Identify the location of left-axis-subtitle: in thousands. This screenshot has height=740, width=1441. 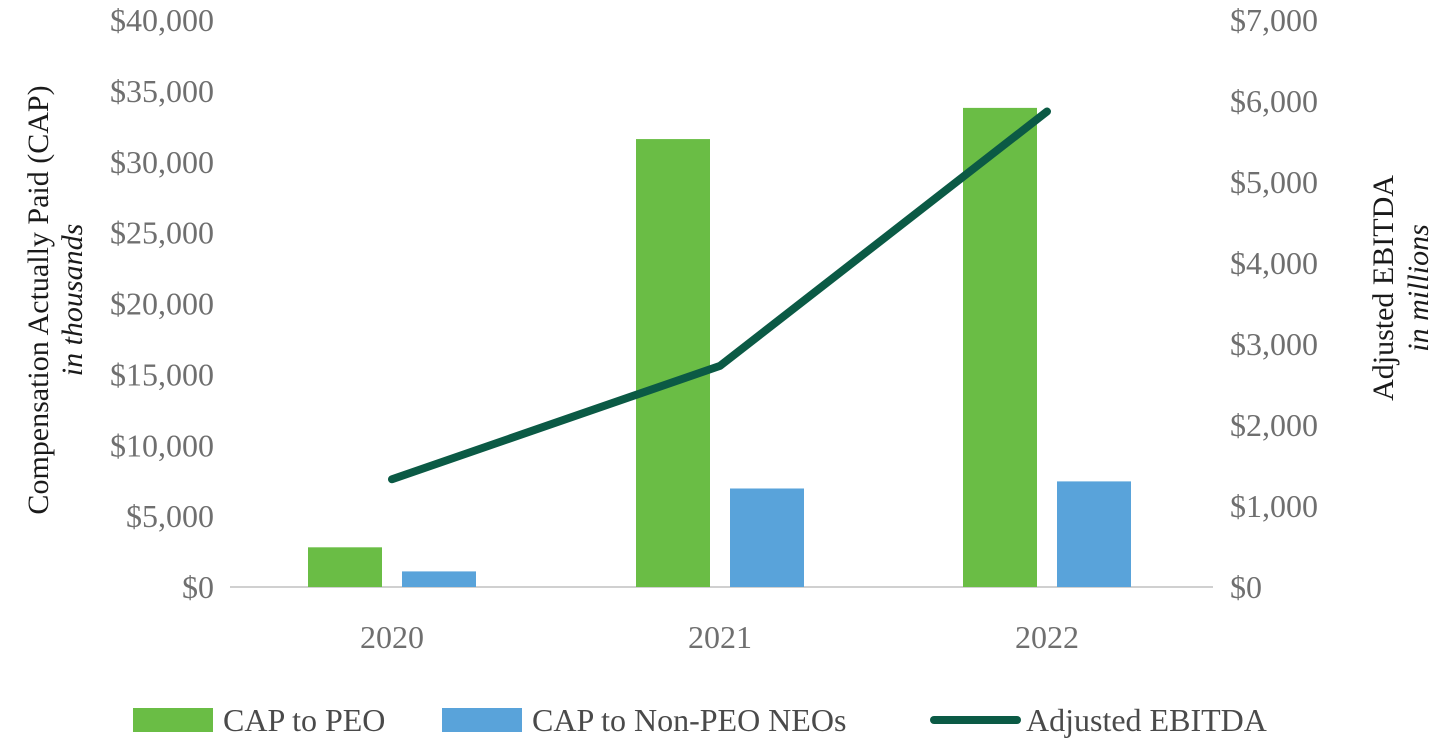
(72, 300).